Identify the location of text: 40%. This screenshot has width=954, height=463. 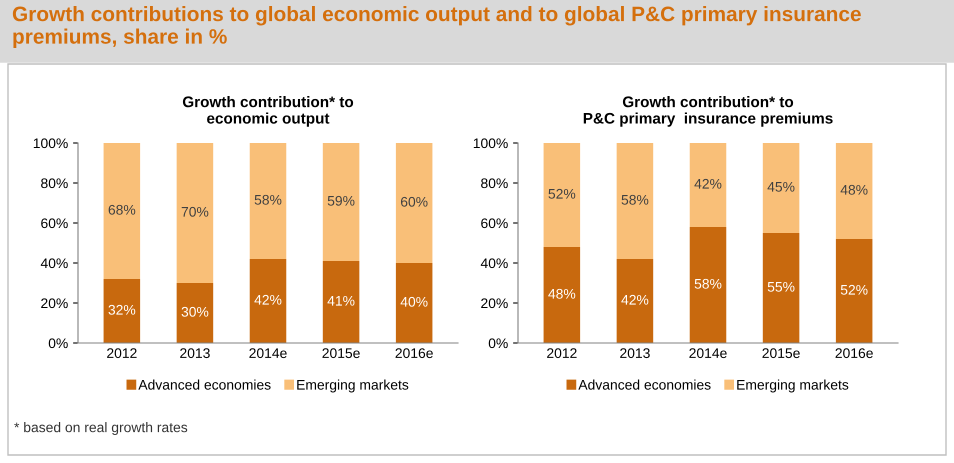
(414, 301).